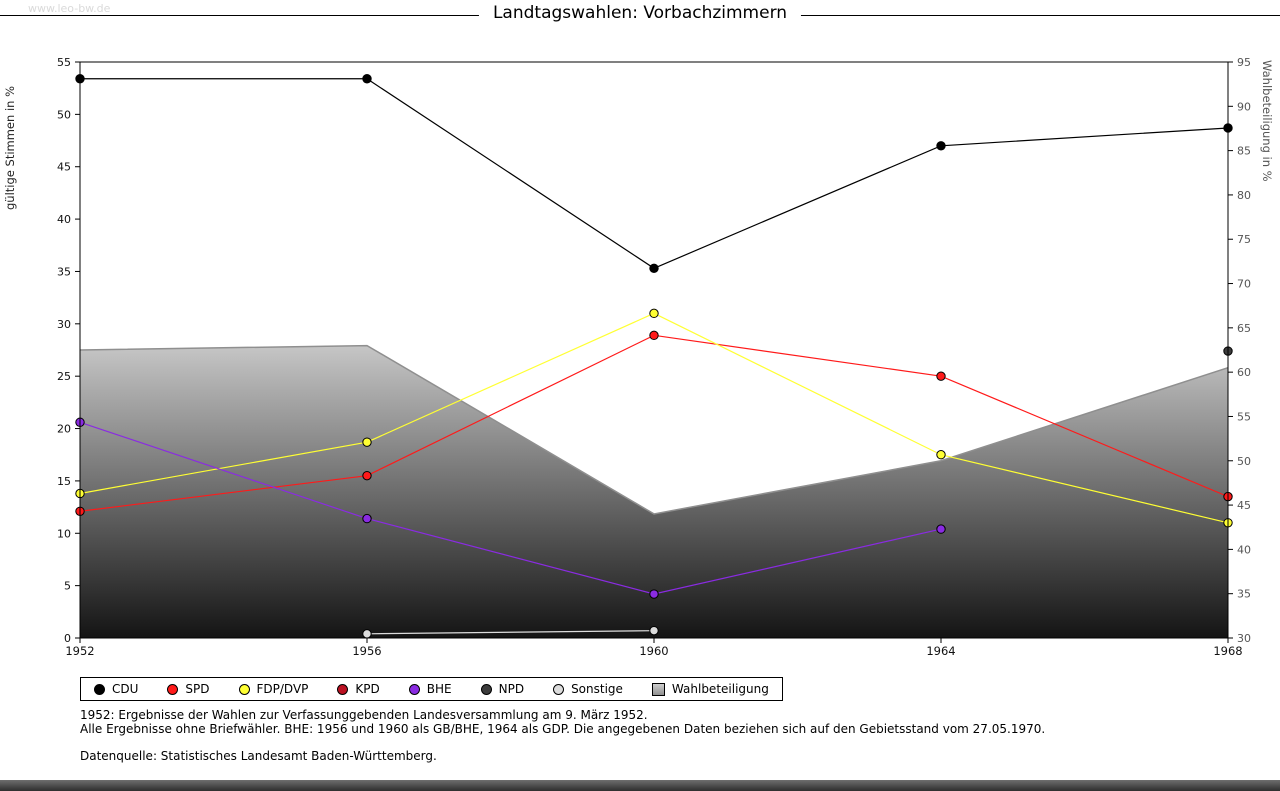 This screenshot has height=791, width=1280. Describe the element at coordinates (69, 8) in the screenshot. I see `site-watermark: www.leo-bw.de` at that location.